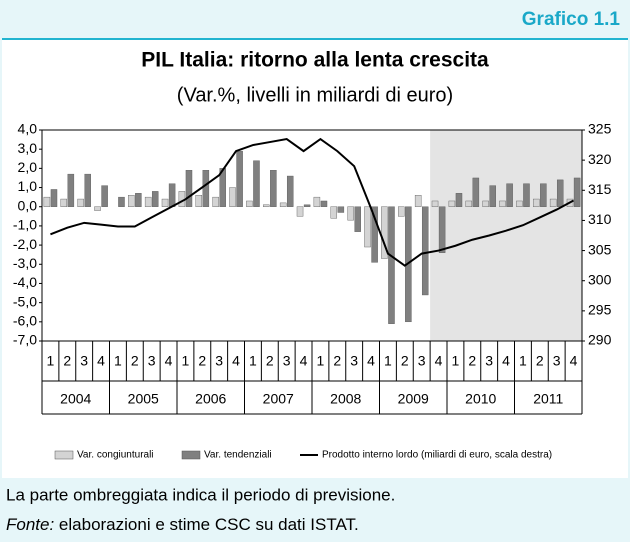 The width and height of the screenshot is (630, 542). I want to click on year-label: 2007, so click(278, 399).